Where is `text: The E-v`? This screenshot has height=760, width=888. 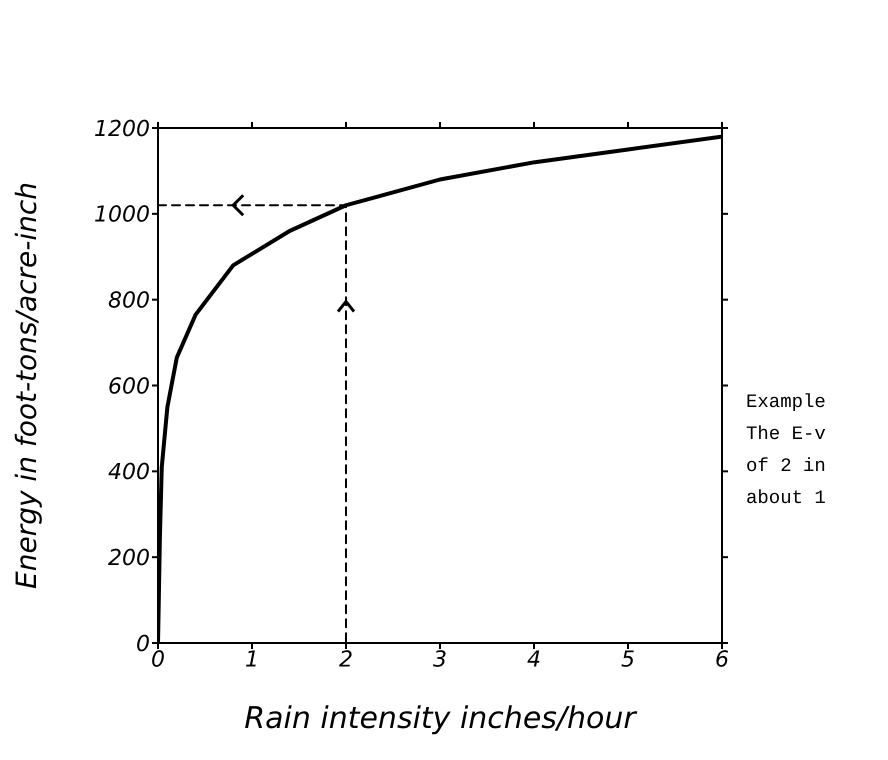 text: The E-v is located at coordinates (786, 434).